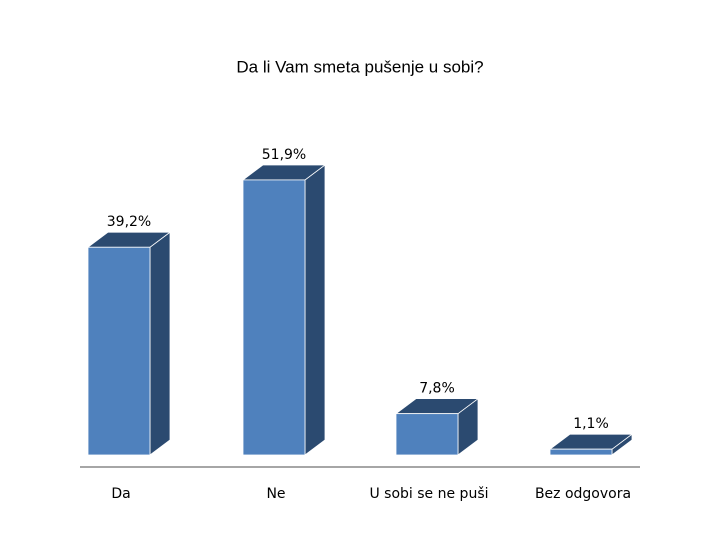 Image resolution: width=720 pixels, height=540 pixels. I want to click on chart-title: Da li Vam smeta pušenje u sobi?, so click(359, 66).